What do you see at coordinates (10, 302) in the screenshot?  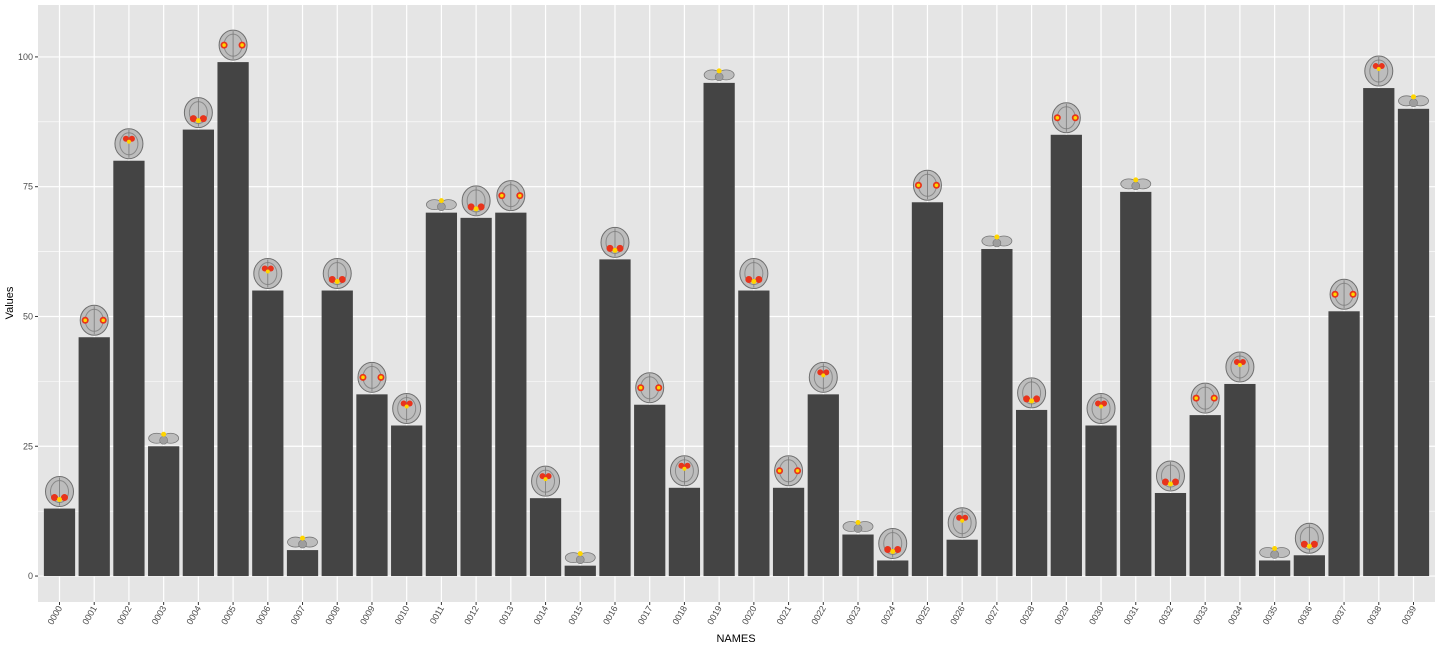 I see `y-axis-title: Values` at bounding box center [10, 302].